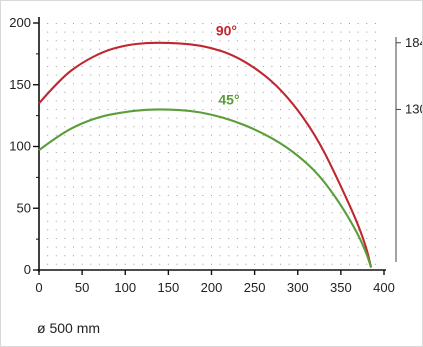 This screenshot has width=423, height=347. What do you see at coordinates (38, 287) in the screenshot?
I see `x-tick-label: 0` at bounding box center [38, 287].